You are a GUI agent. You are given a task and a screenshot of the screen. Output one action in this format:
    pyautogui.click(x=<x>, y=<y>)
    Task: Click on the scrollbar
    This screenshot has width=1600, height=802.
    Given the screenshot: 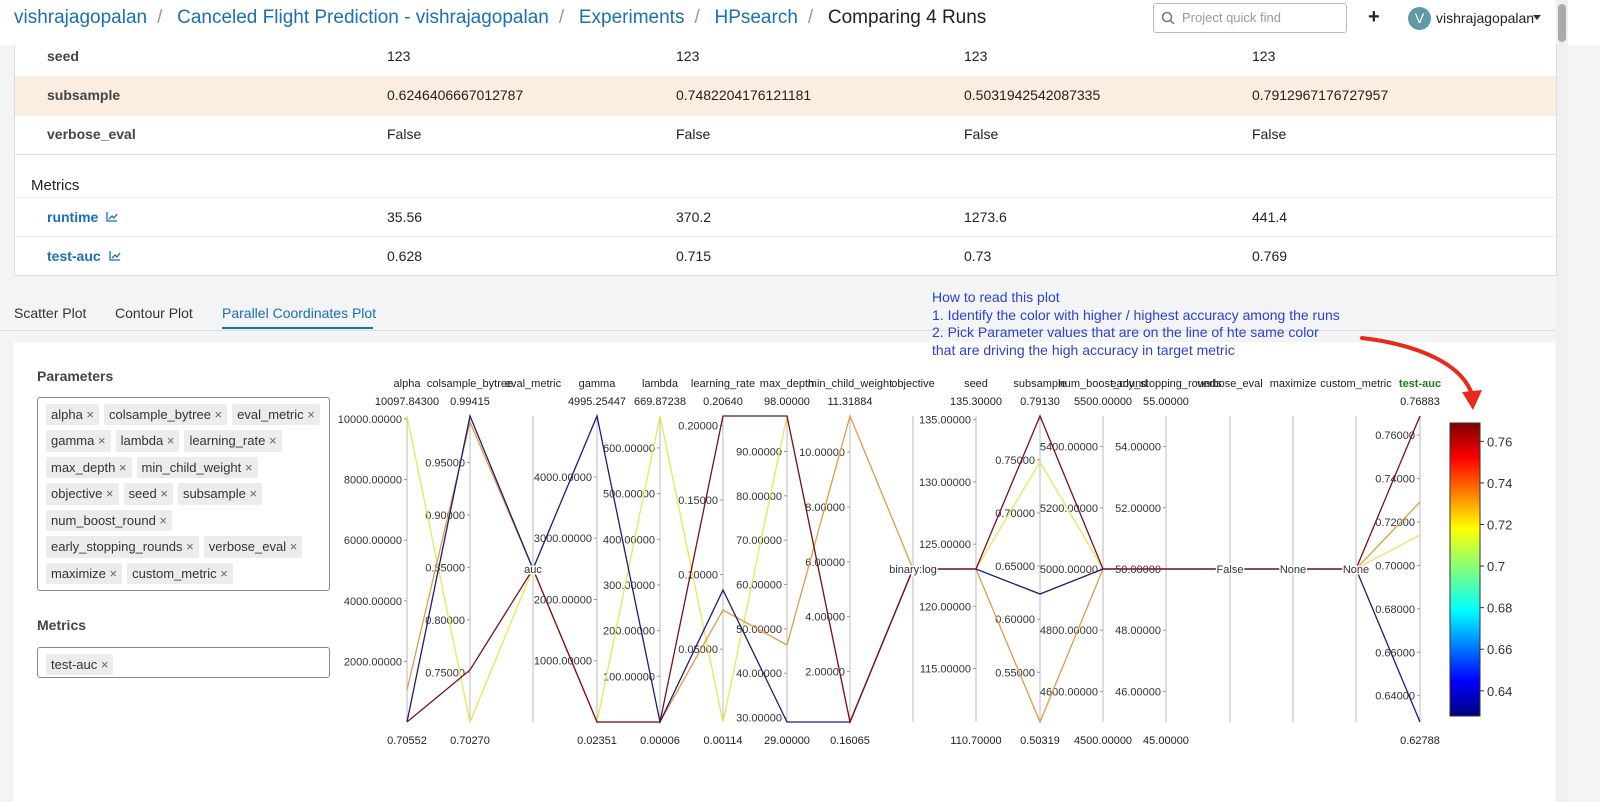 What is the action you would take?
    pyautogui.click(x=1562, y=401)
    